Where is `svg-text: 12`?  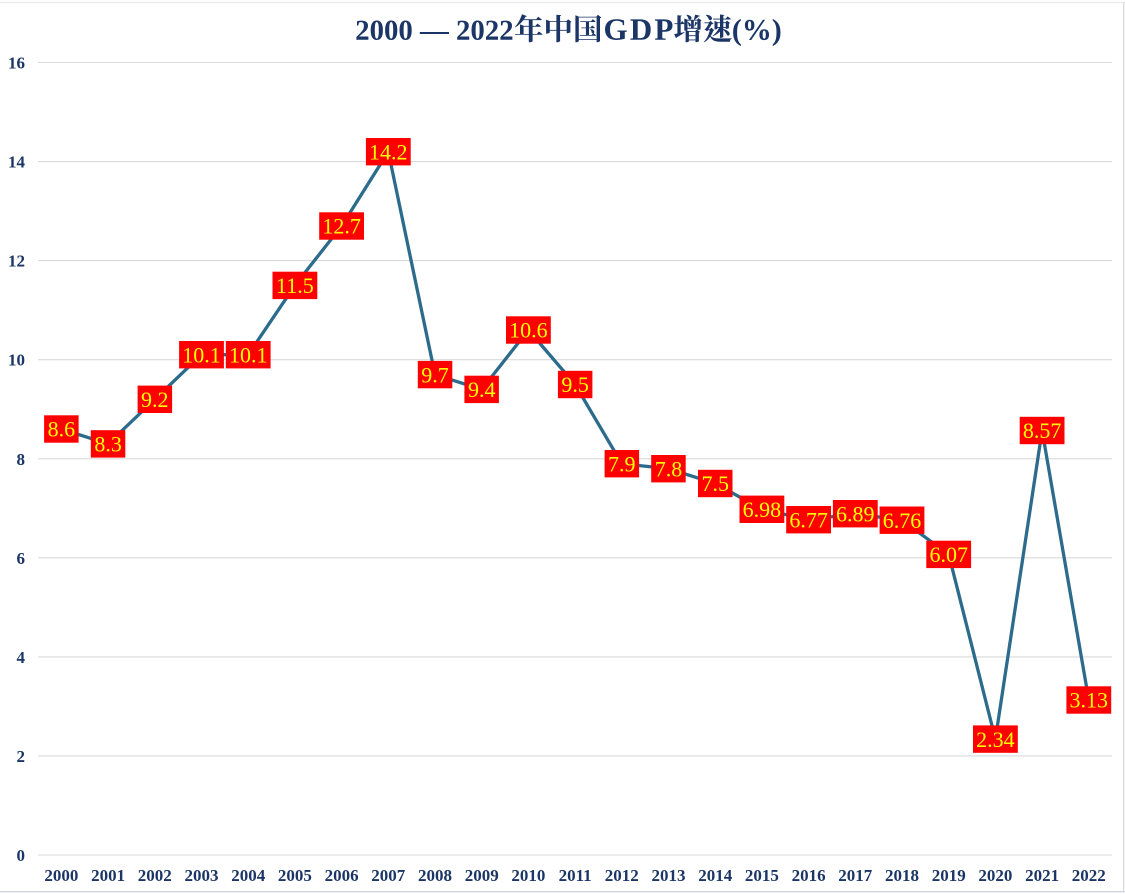
svg-text: 12 is located at coordinates (16, 261).